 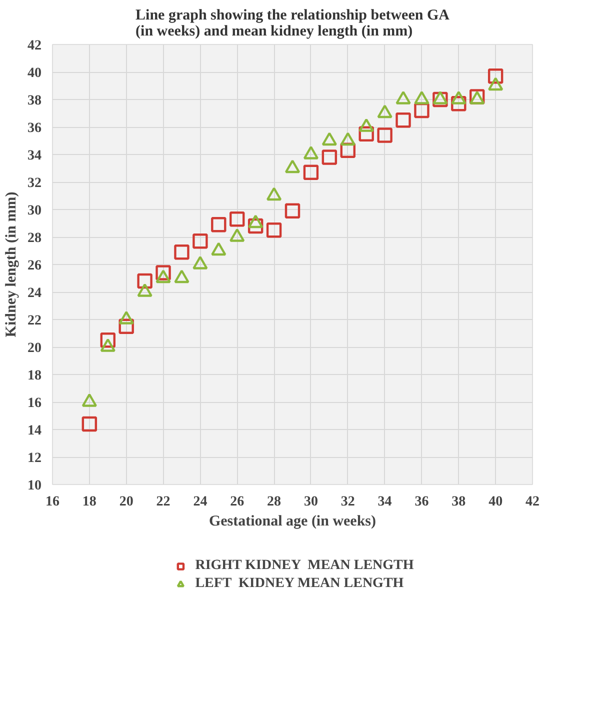 What do you see at coordinates (200, 502) in the screenshot?
I see `x-tick-label: 24` at bounding box center [200, 502].